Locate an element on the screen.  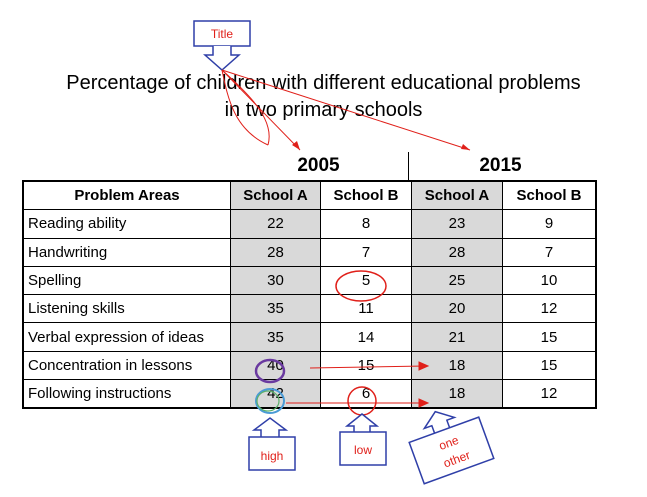
high-callout-label: high is located at coordinates (272, 456).